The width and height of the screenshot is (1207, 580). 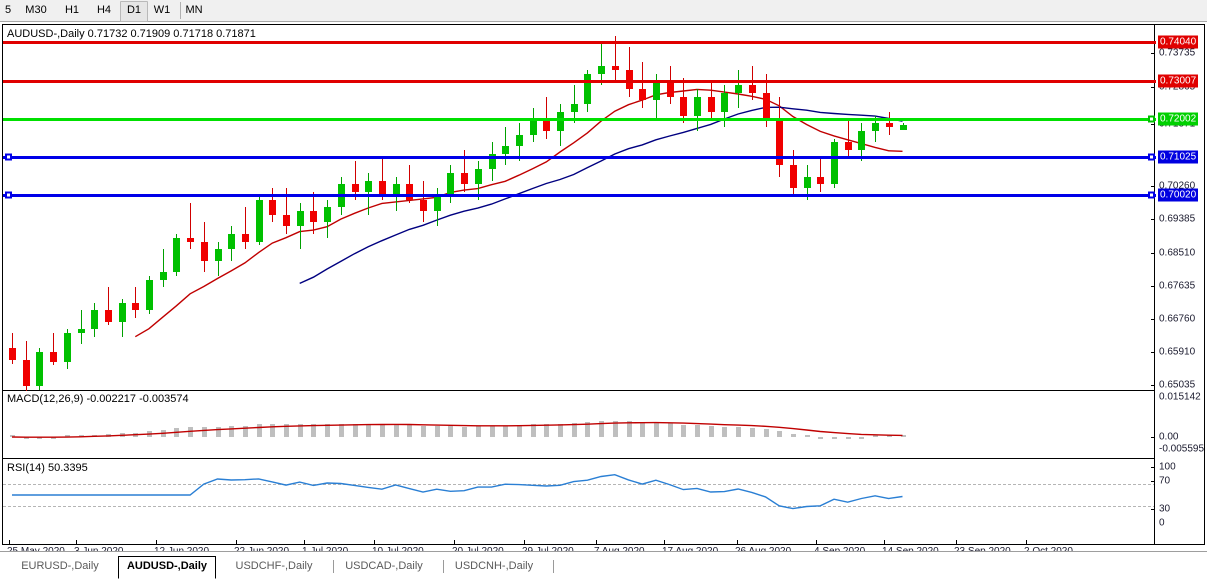 What do you see at coordinates (194, 10) in the screenshot?
I see `timeframe-button-mn: MN` at bounding box center [194, 10].